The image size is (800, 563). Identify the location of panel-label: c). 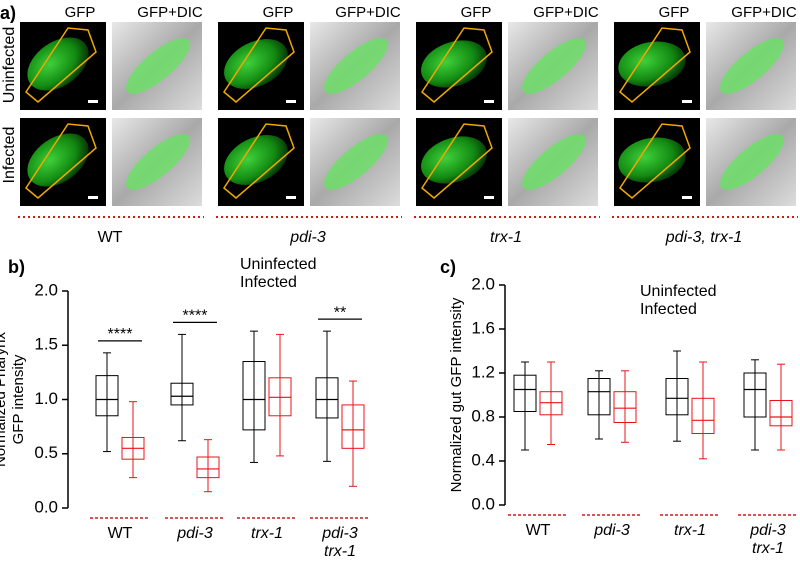
(448, 267).